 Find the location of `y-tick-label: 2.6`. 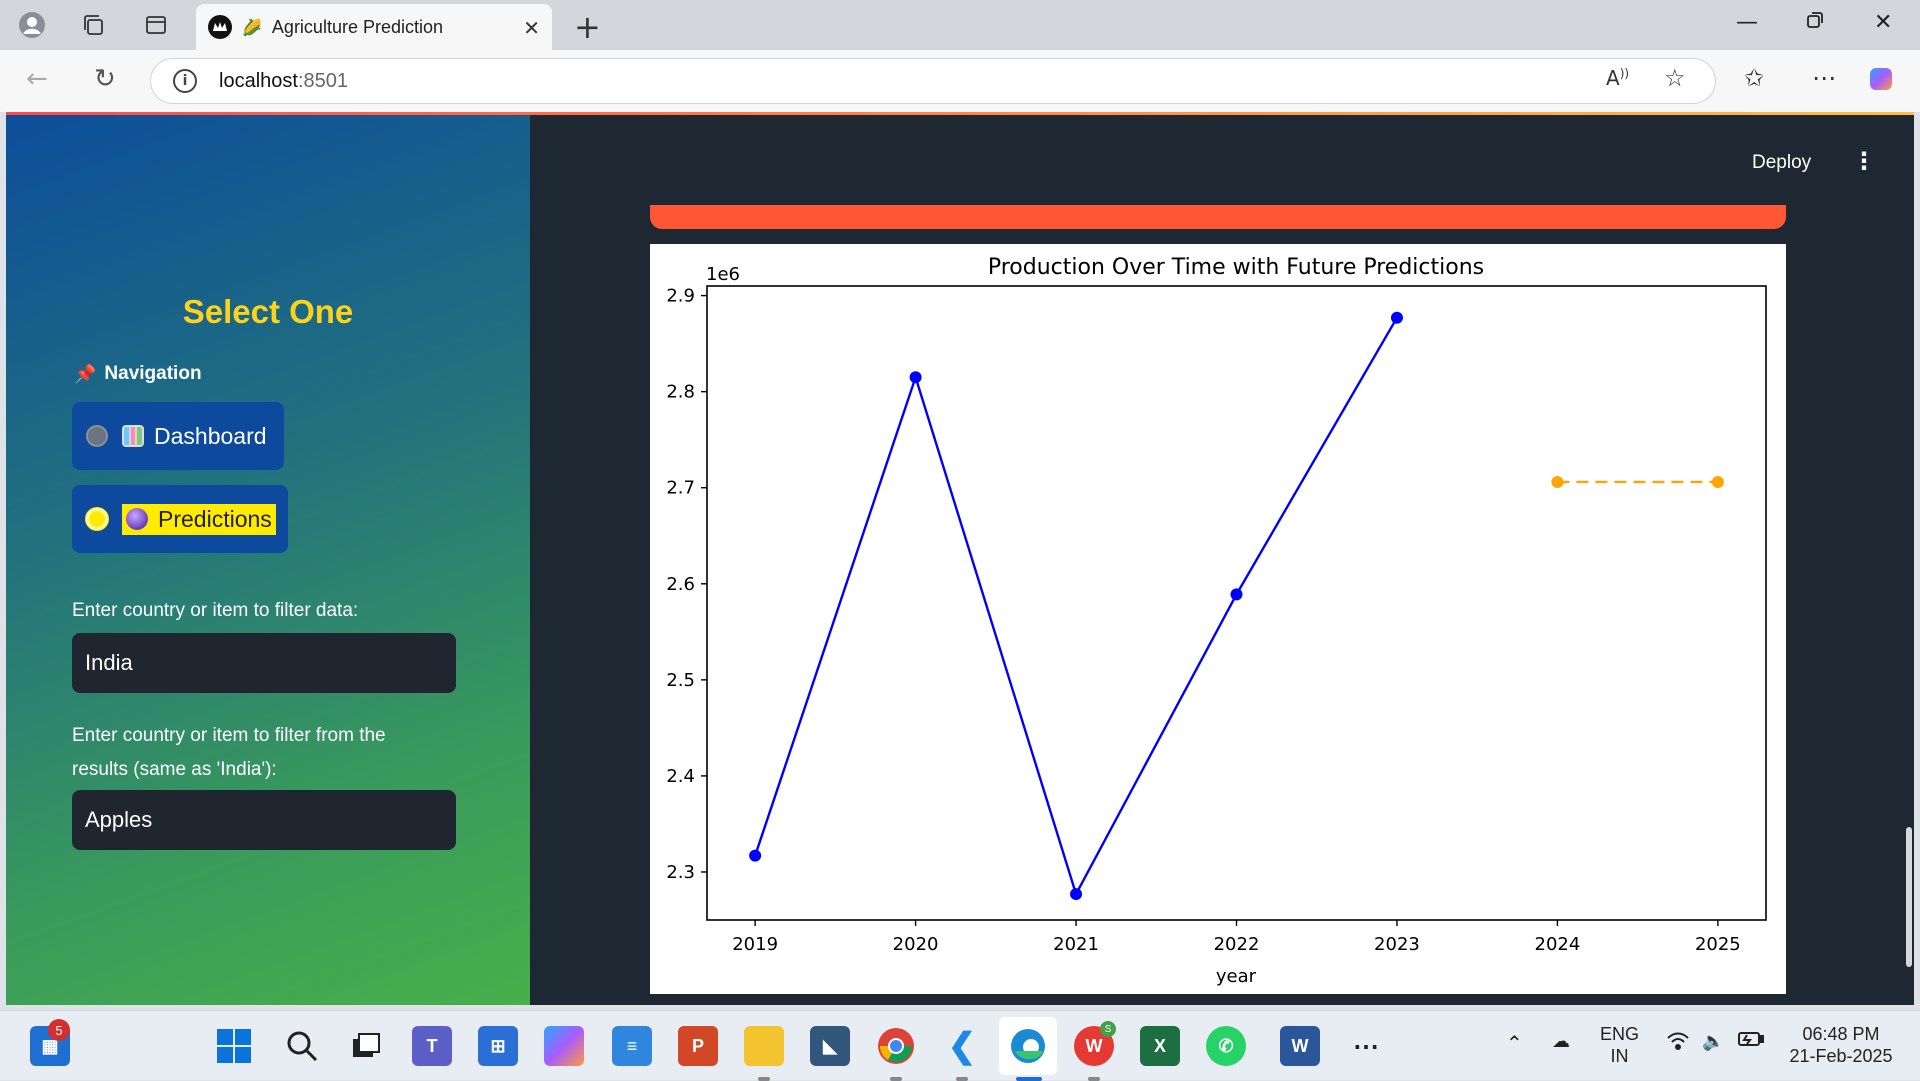

y-tick-label: 2.6 is located at coordinates (680, 584).